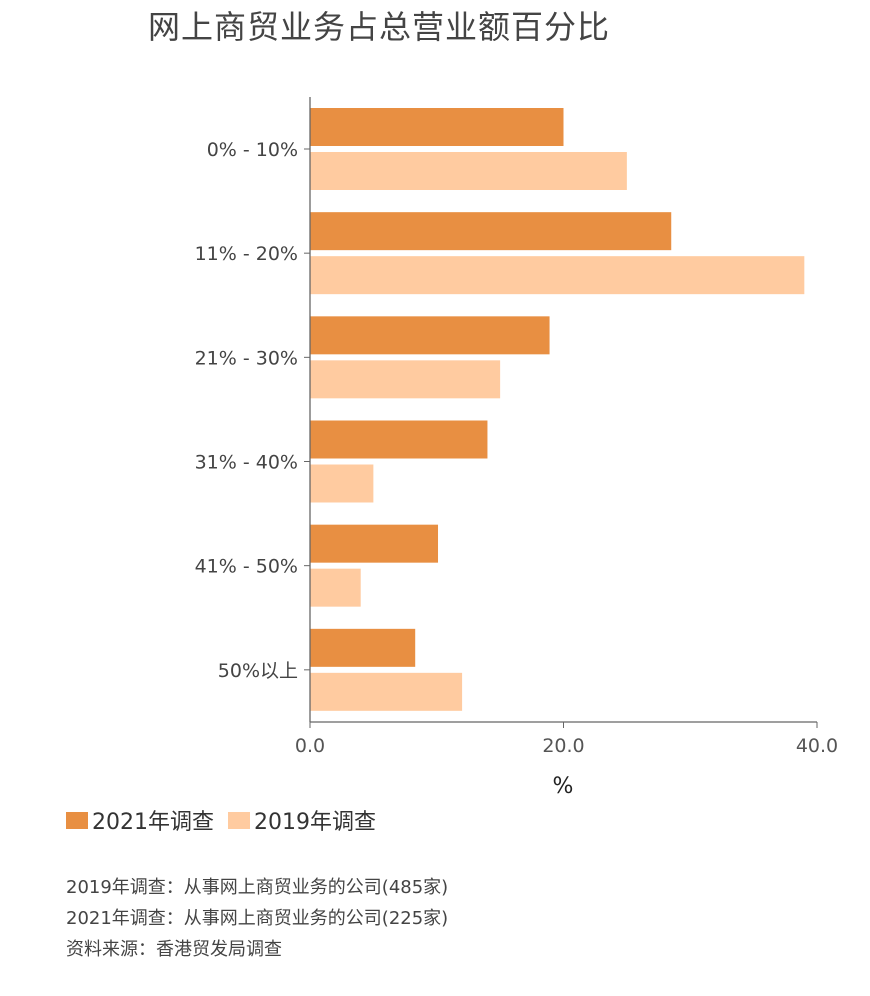 The height and width of the screenshot is (996, 870). I want to click on legend-label-2019: 2019年调查, so click(315, 822).